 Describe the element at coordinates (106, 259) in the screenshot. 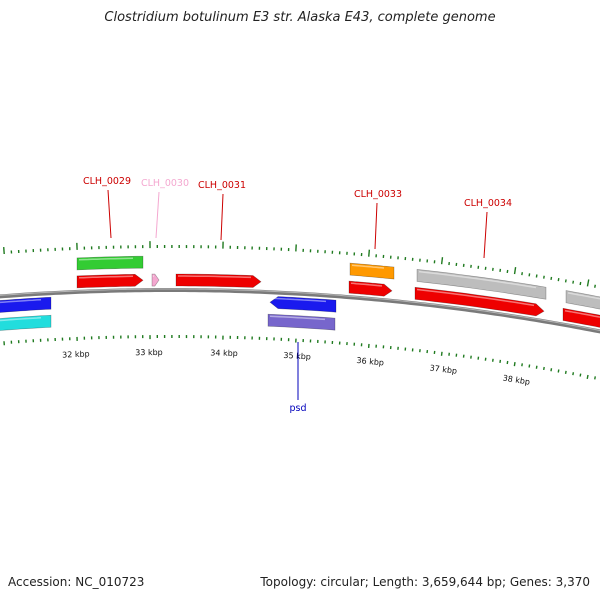

I see `gene-clh-0029-category-highlight` at that location.